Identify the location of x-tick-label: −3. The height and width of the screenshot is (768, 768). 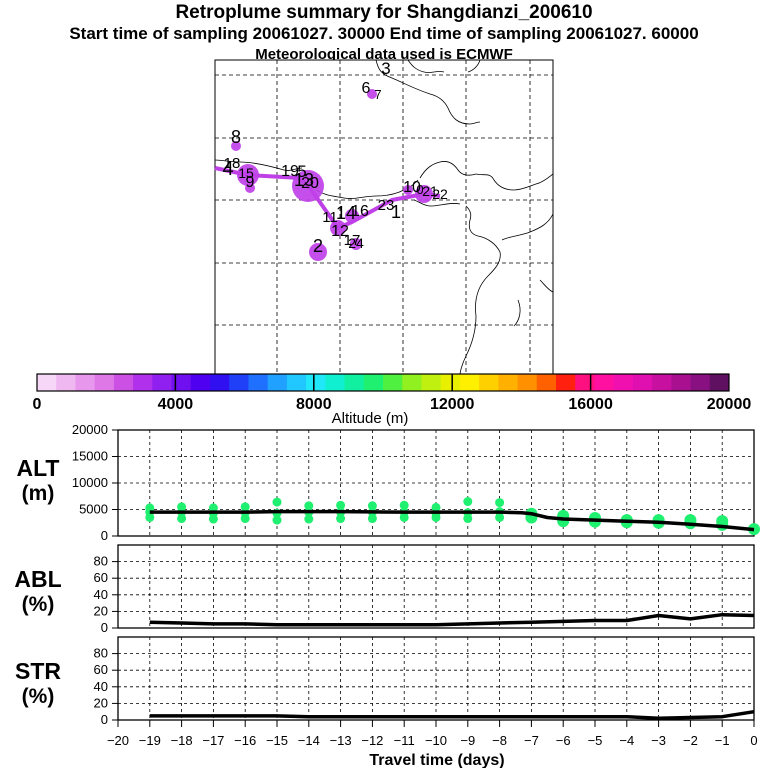
(658, 740).